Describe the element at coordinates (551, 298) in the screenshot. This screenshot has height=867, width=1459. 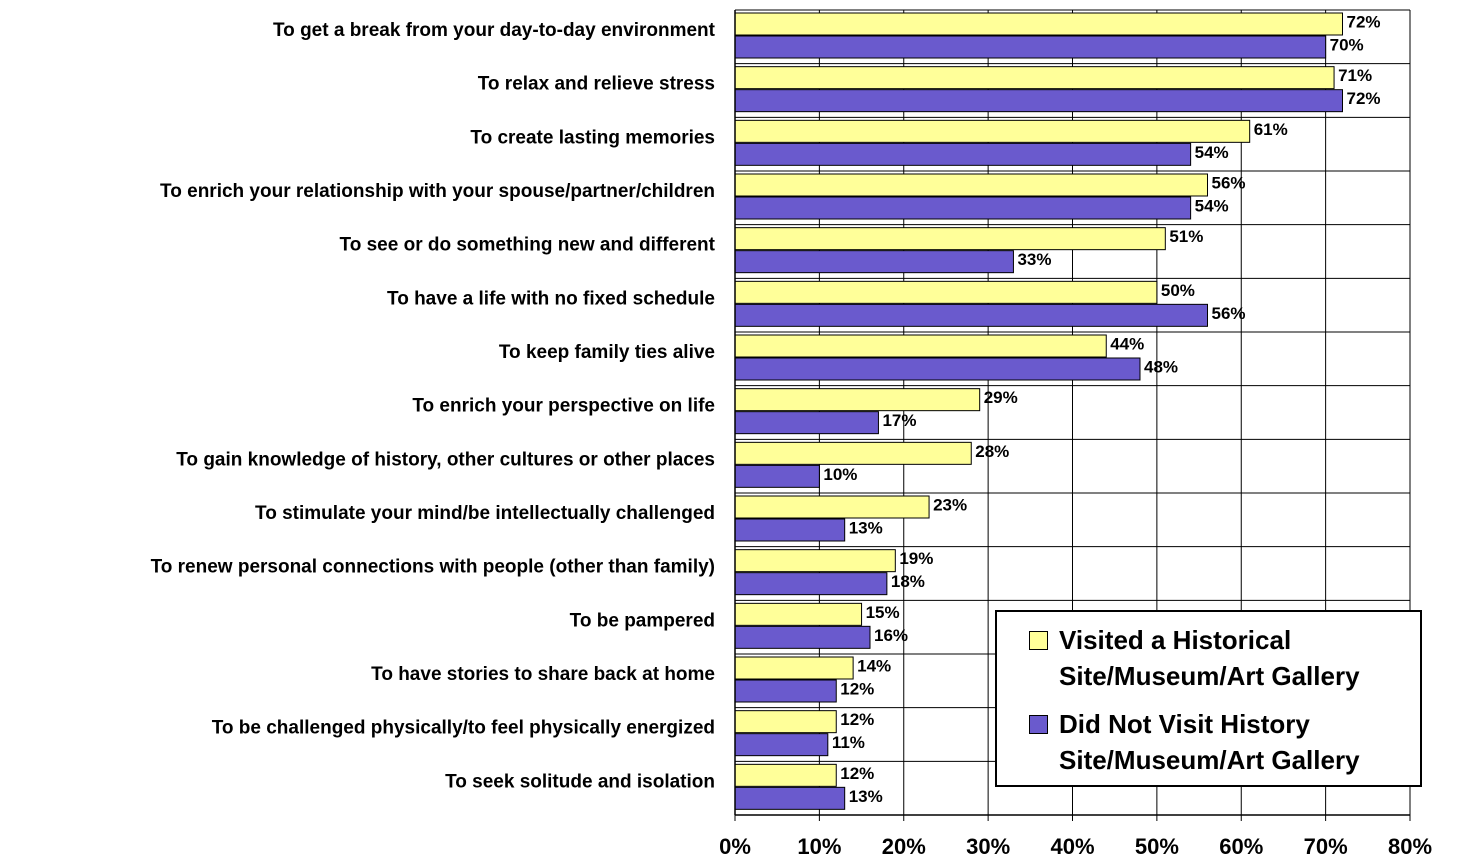
I see `y-tick-label: To have a life with no fixed schedule` at that location.